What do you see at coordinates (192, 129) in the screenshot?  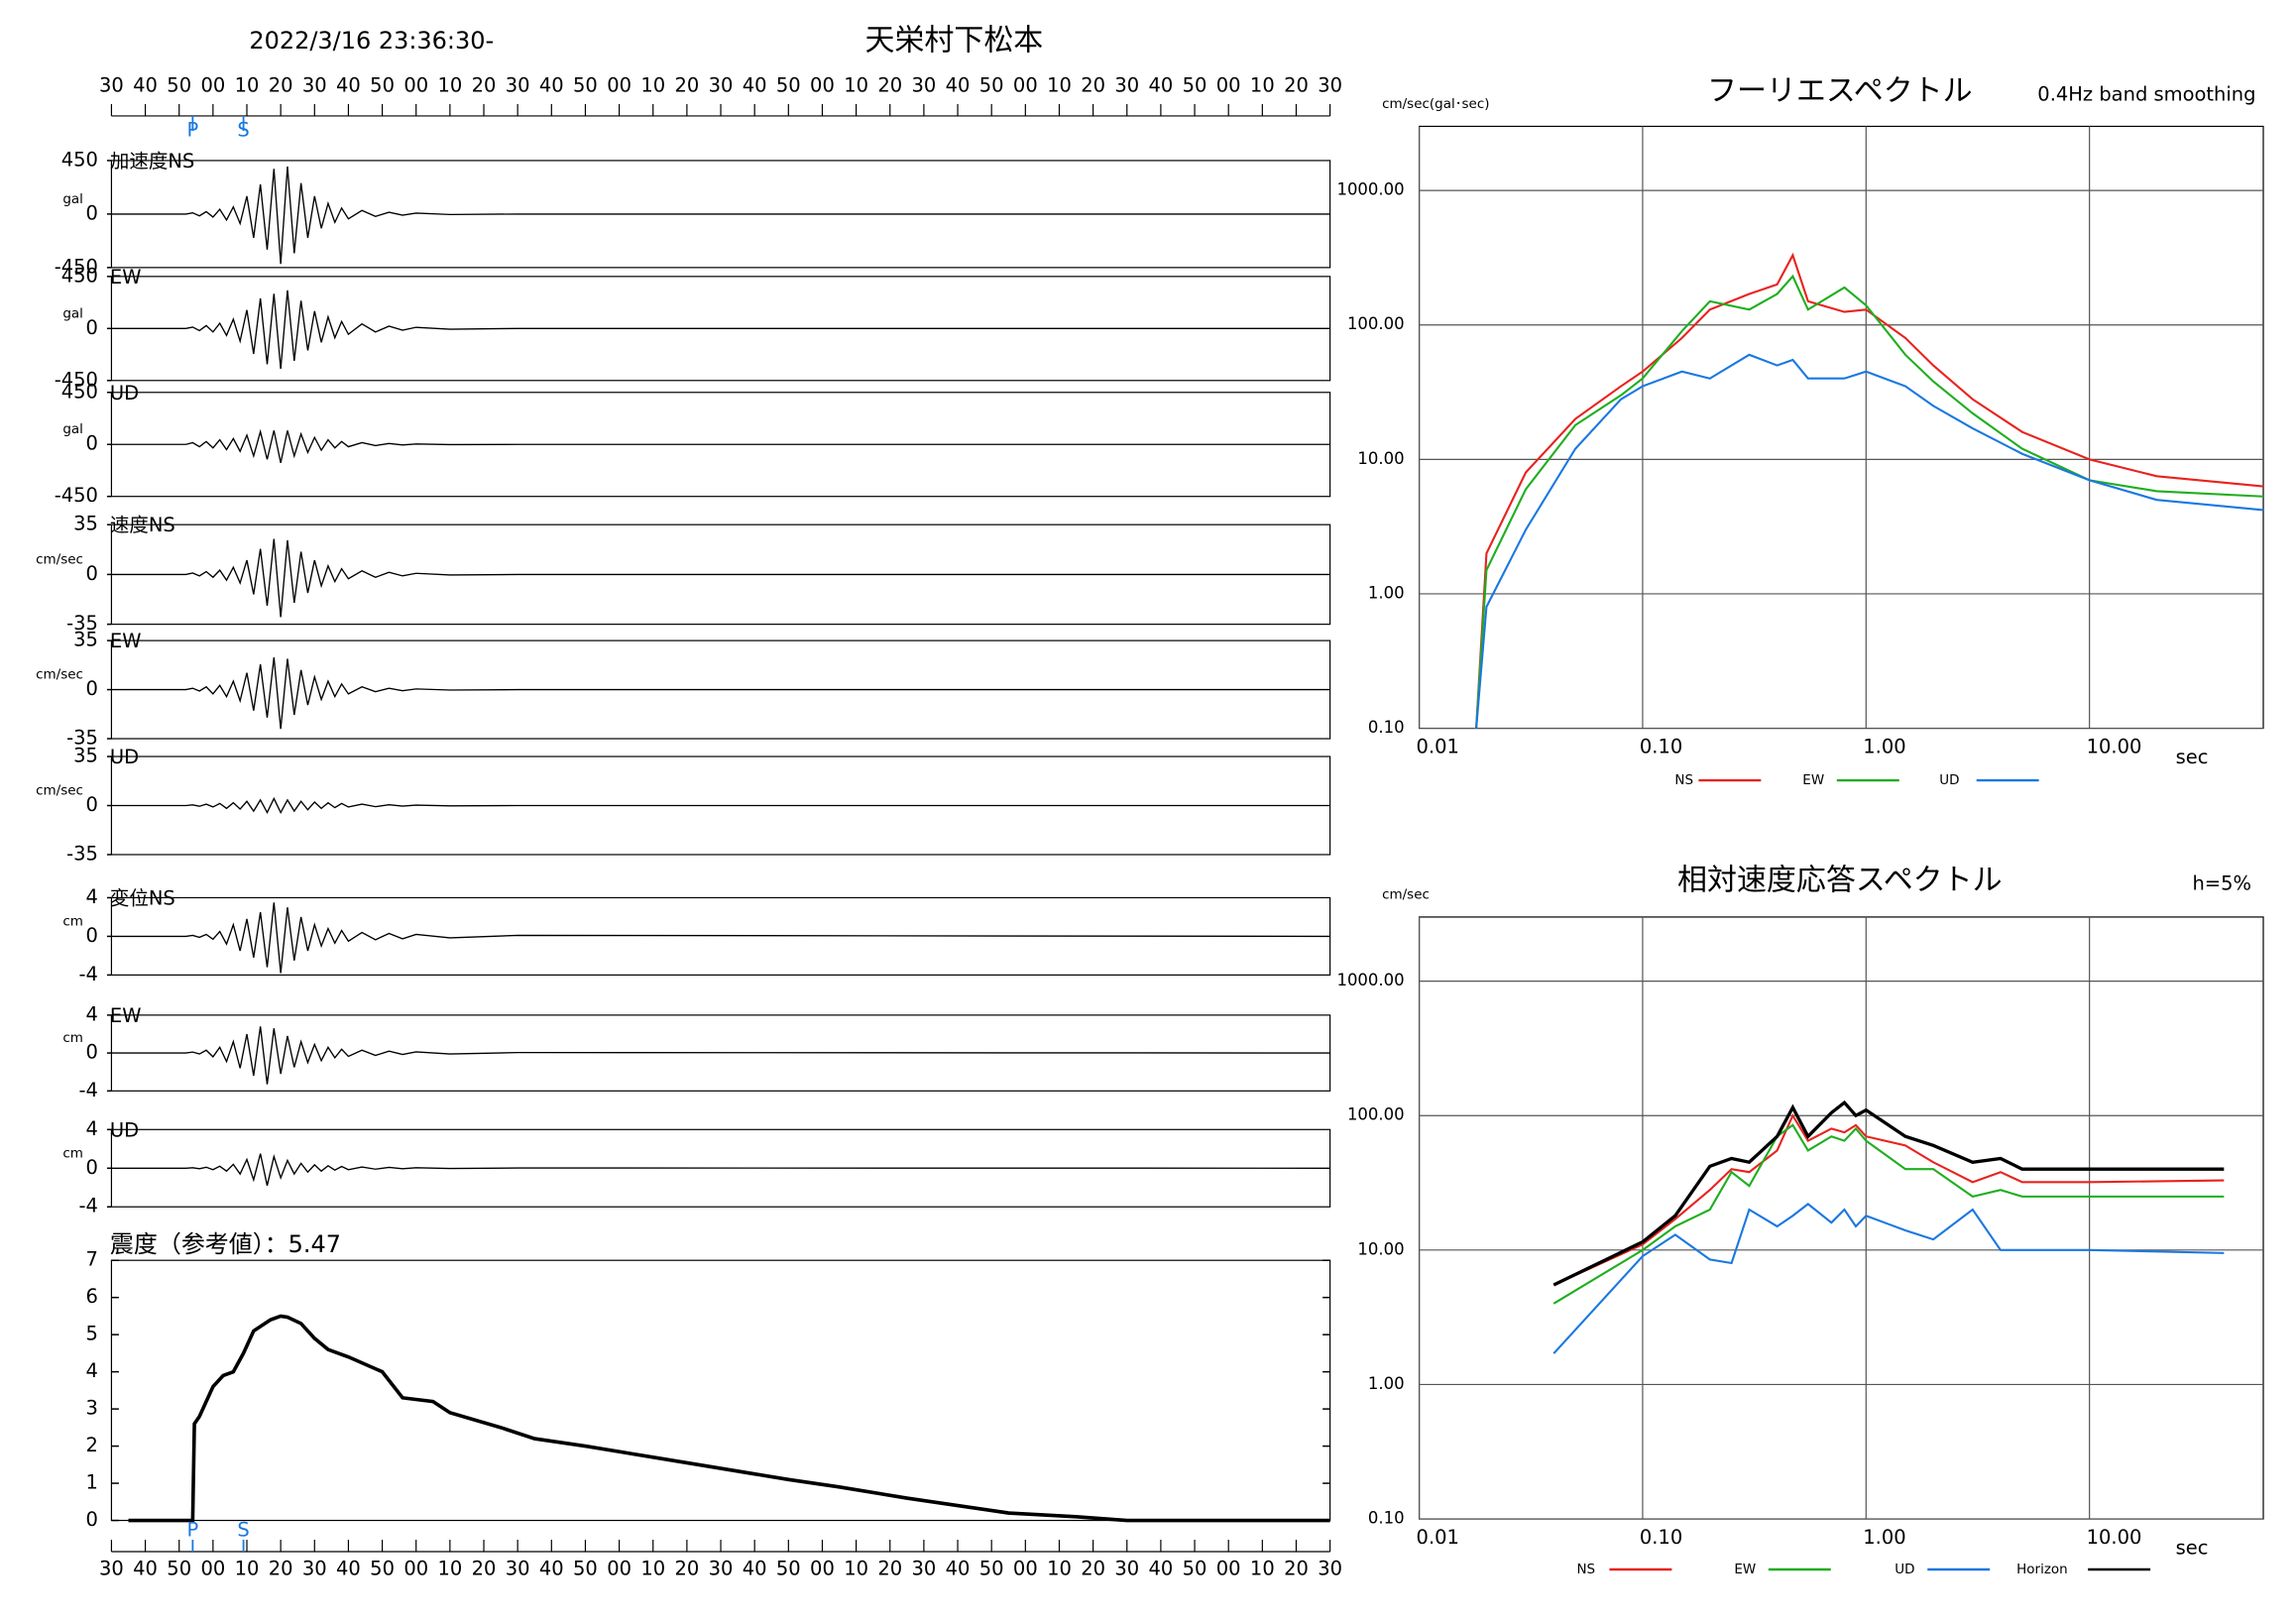 I see `phase-label: P` at bounding box center [192, 129].